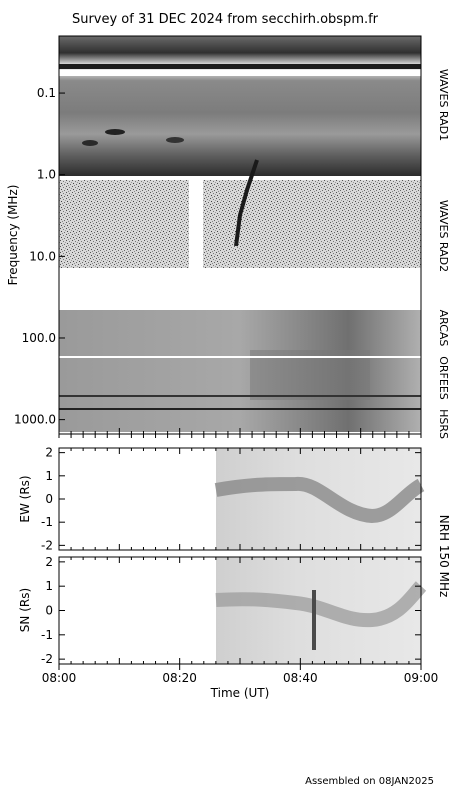 This screenshot has height=800, width=450. Describe the element at coordinates (240, 409) in the screenshot. I see `hsrs-band` at that location.